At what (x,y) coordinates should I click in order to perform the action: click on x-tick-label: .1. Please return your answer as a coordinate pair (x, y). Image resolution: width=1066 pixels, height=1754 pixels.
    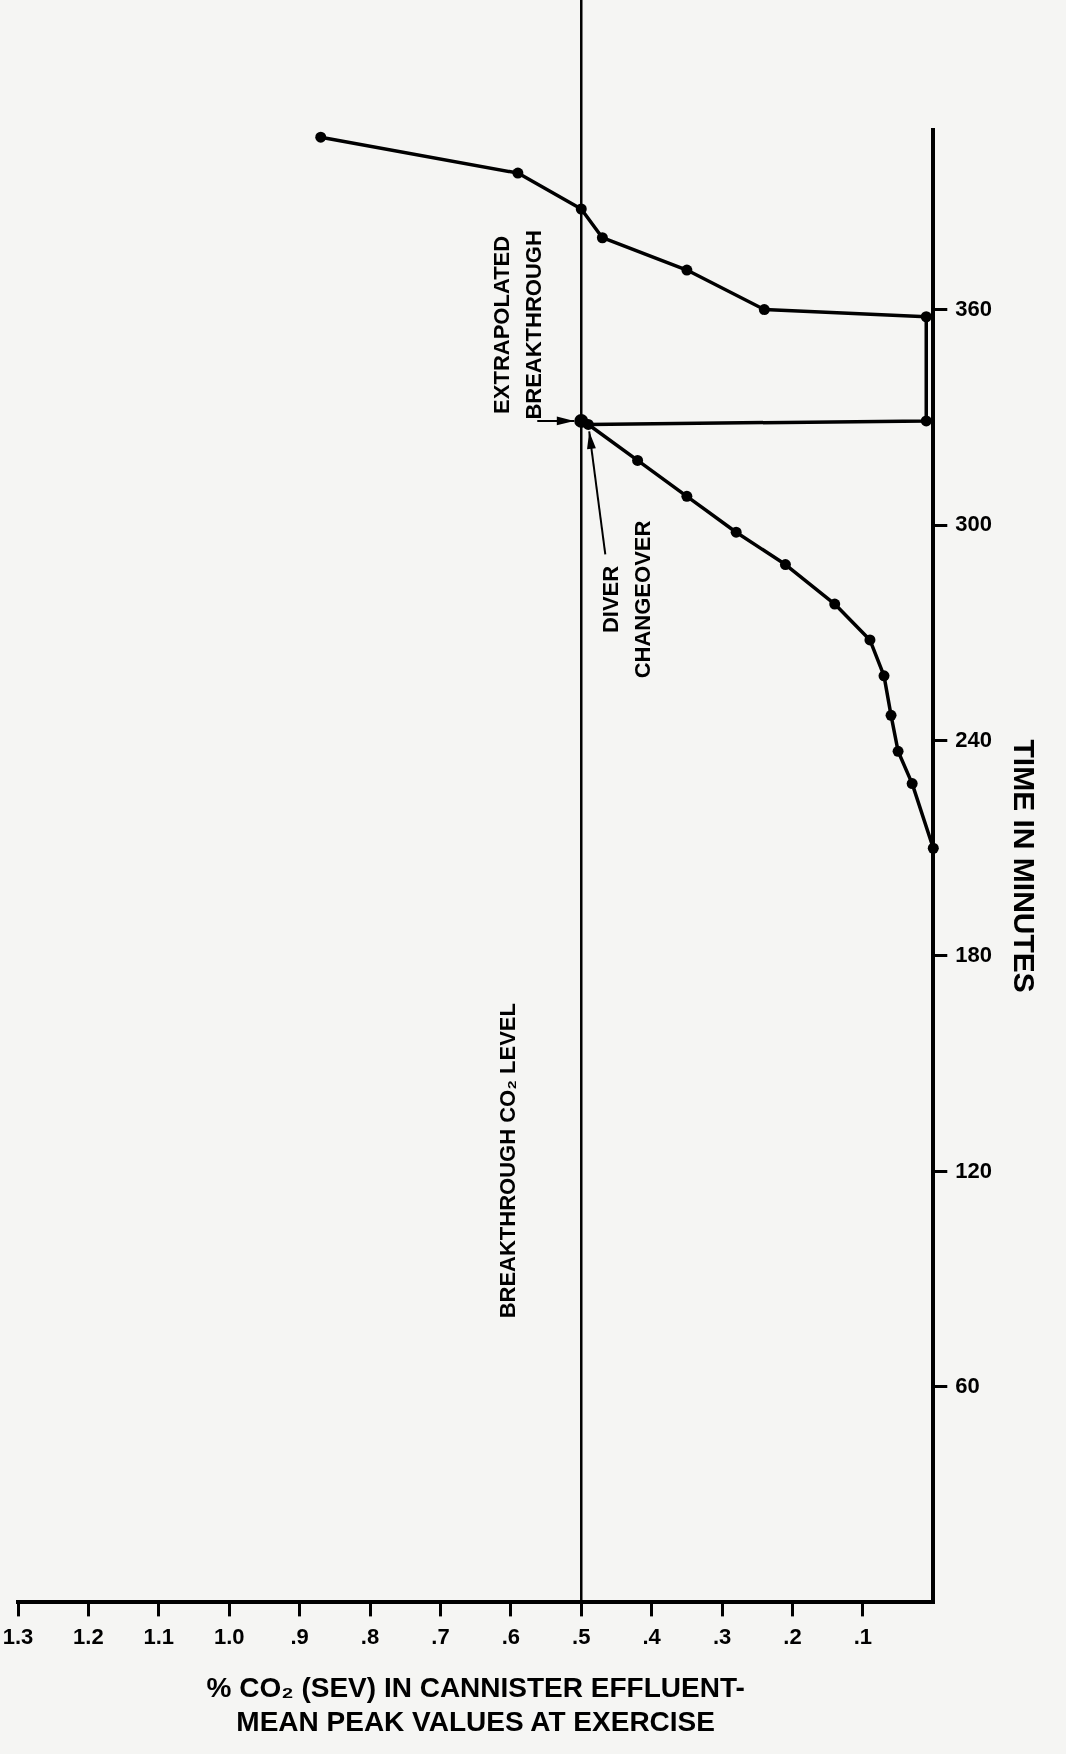
    Looking at the image, I should click on (863, 1636).